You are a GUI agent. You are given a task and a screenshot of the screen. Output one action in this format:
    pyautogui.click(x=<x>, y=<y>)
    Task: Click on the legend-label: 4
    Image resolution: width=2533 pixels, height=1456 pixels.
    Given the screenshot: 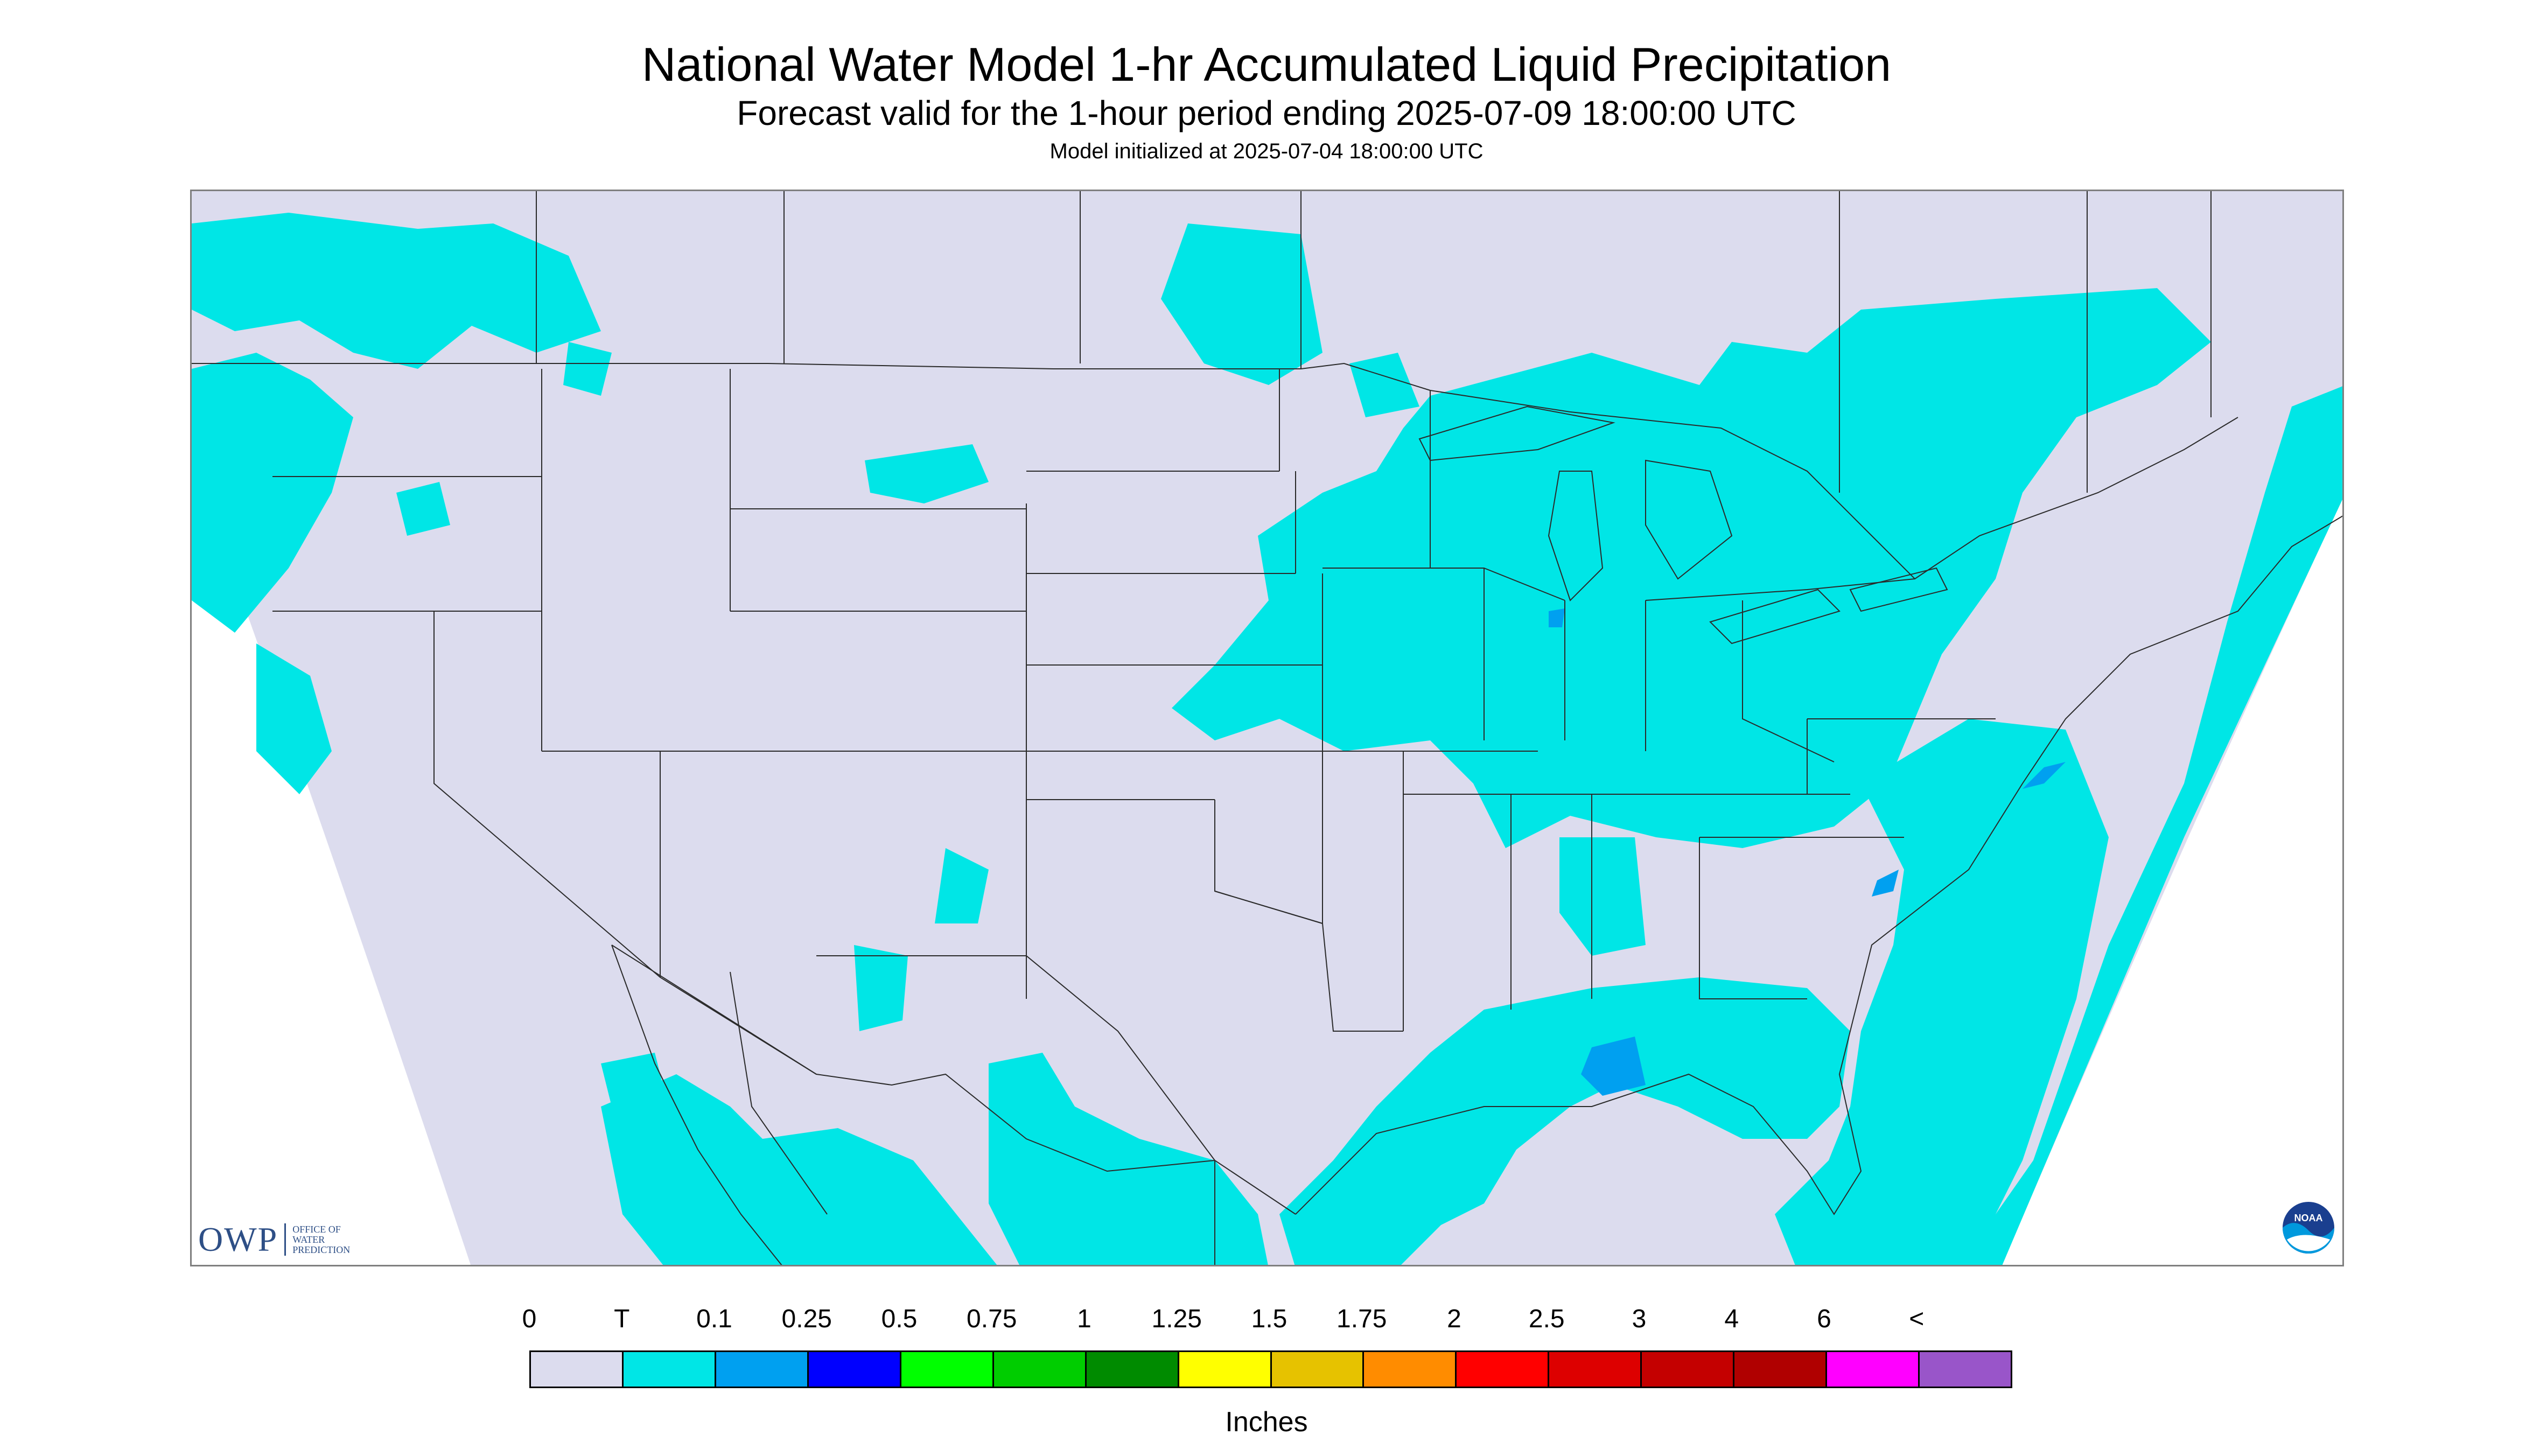 What is the action you would take?
    pyautogui.click(x=1732, y=1319)
    